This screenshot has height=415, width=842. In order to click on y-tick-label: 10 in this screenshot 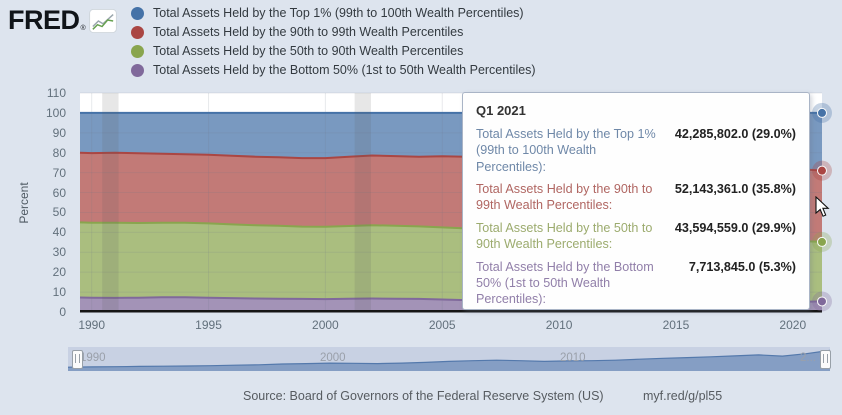, I will do `click(59, 292)`.